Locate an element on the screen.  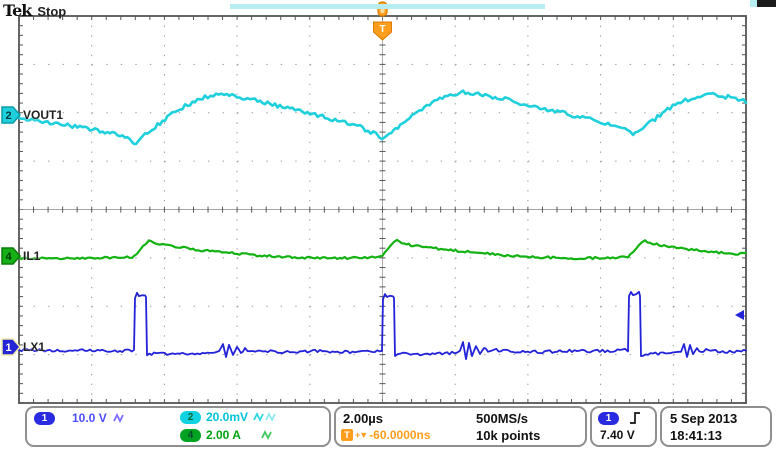
channel1-readout: 1 10.0 V is located at coordinates (104, 418).